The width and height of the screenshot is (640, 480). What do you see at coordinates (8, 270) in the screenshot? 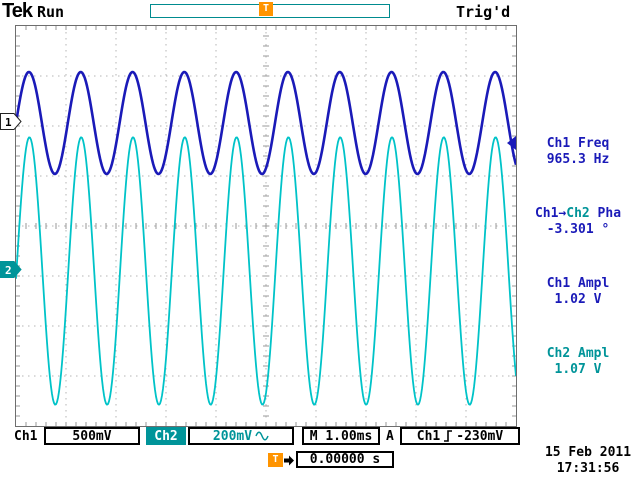
I see `svg-text: 2` at bounding box center [8, 270].